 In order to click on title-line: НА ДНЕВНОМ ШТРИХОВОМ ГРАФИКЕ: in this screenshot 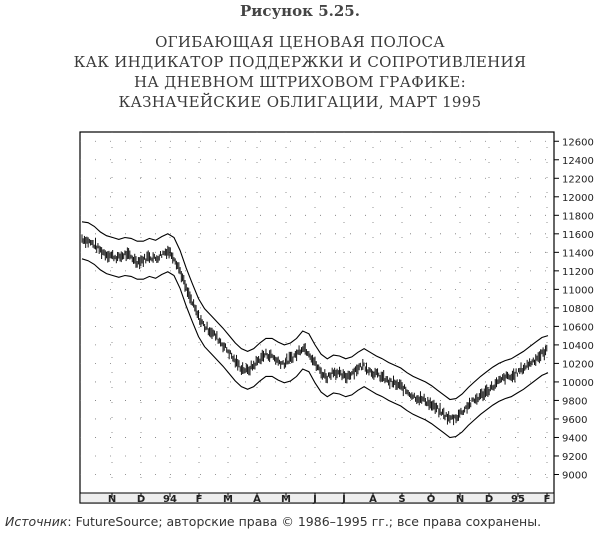, I will do `click(300, 82)`.